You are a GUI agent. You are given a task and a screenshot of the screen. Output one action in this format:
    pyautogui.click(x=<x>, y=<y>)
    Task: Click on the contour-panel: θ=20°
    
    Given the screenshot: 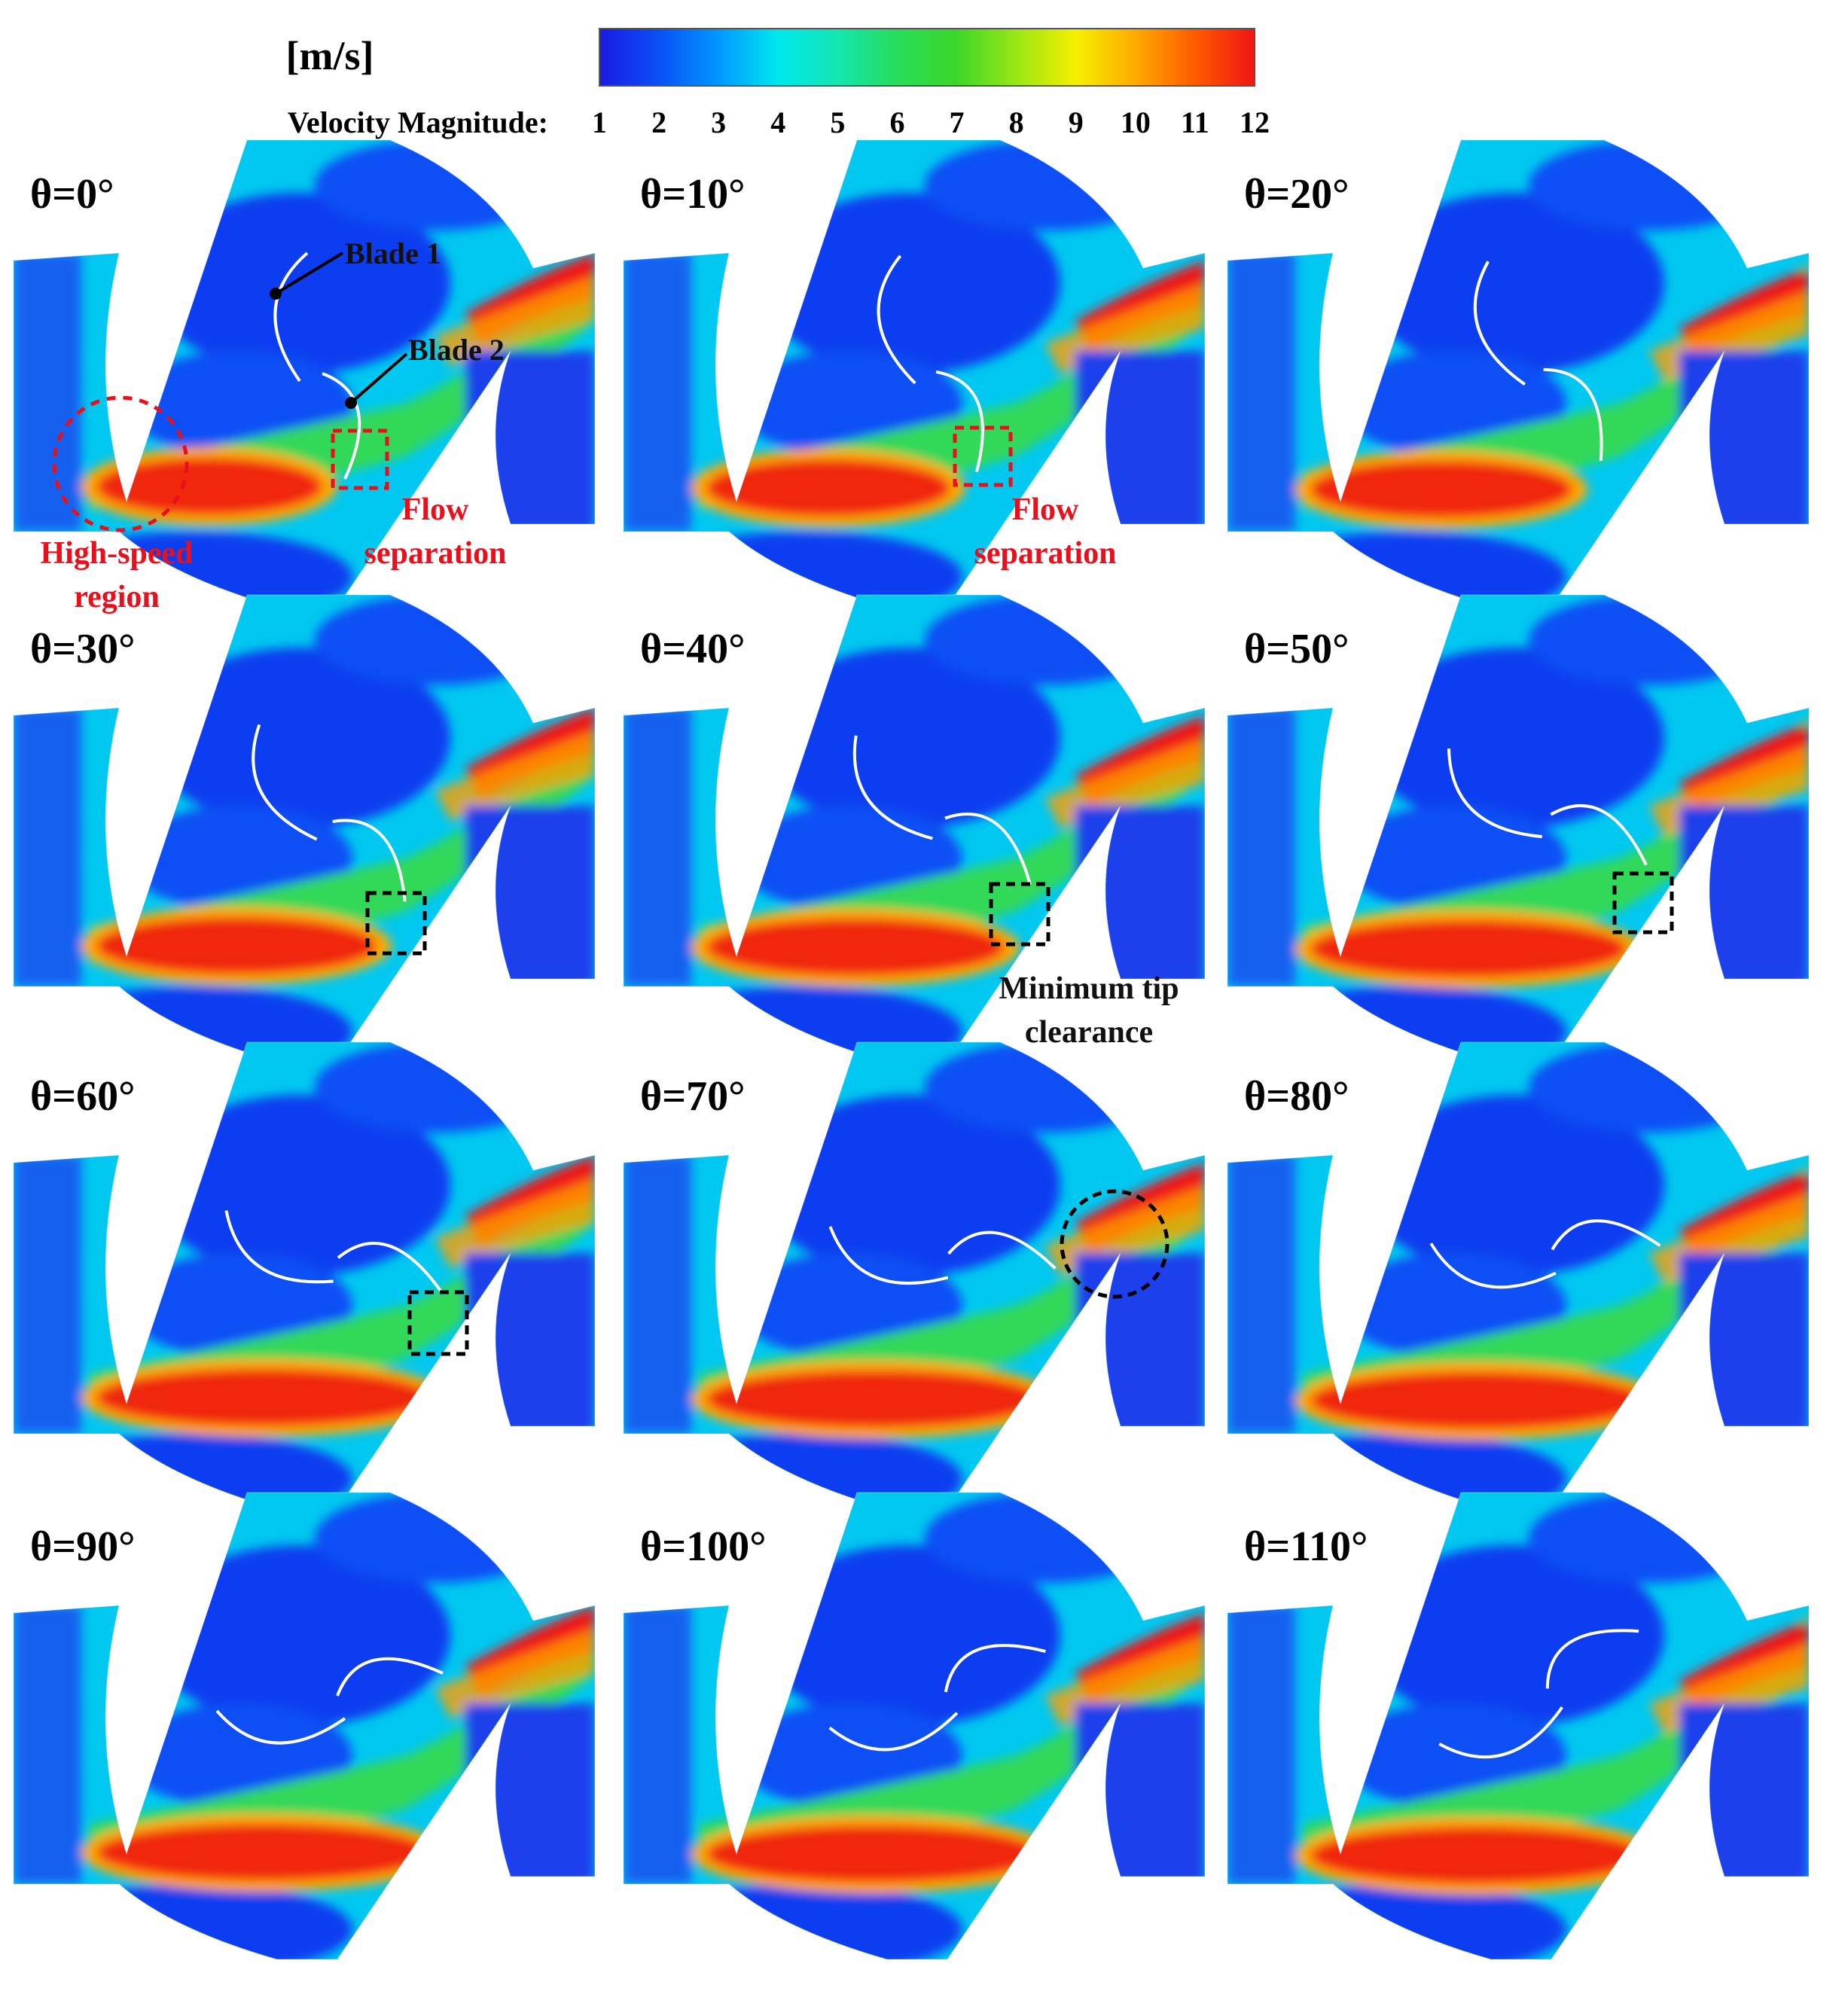 What is the action you would take?
    pyautogui.click(x=1518, y=374)
    